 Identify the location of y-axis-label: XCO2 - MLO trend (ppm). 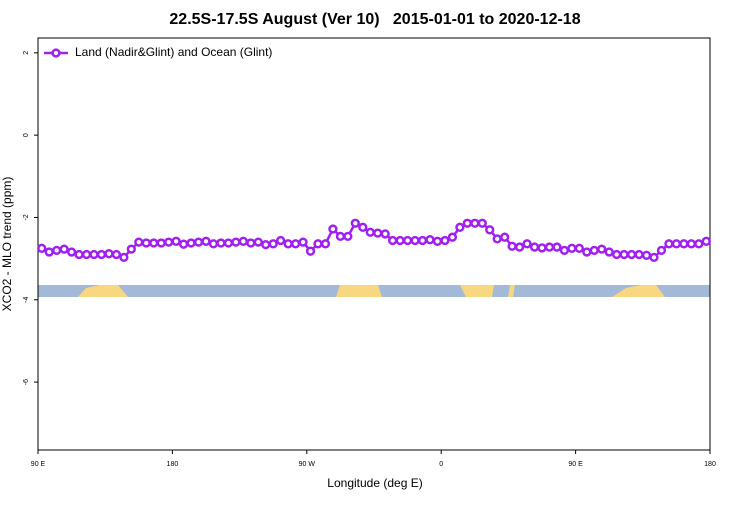
(7, 244).